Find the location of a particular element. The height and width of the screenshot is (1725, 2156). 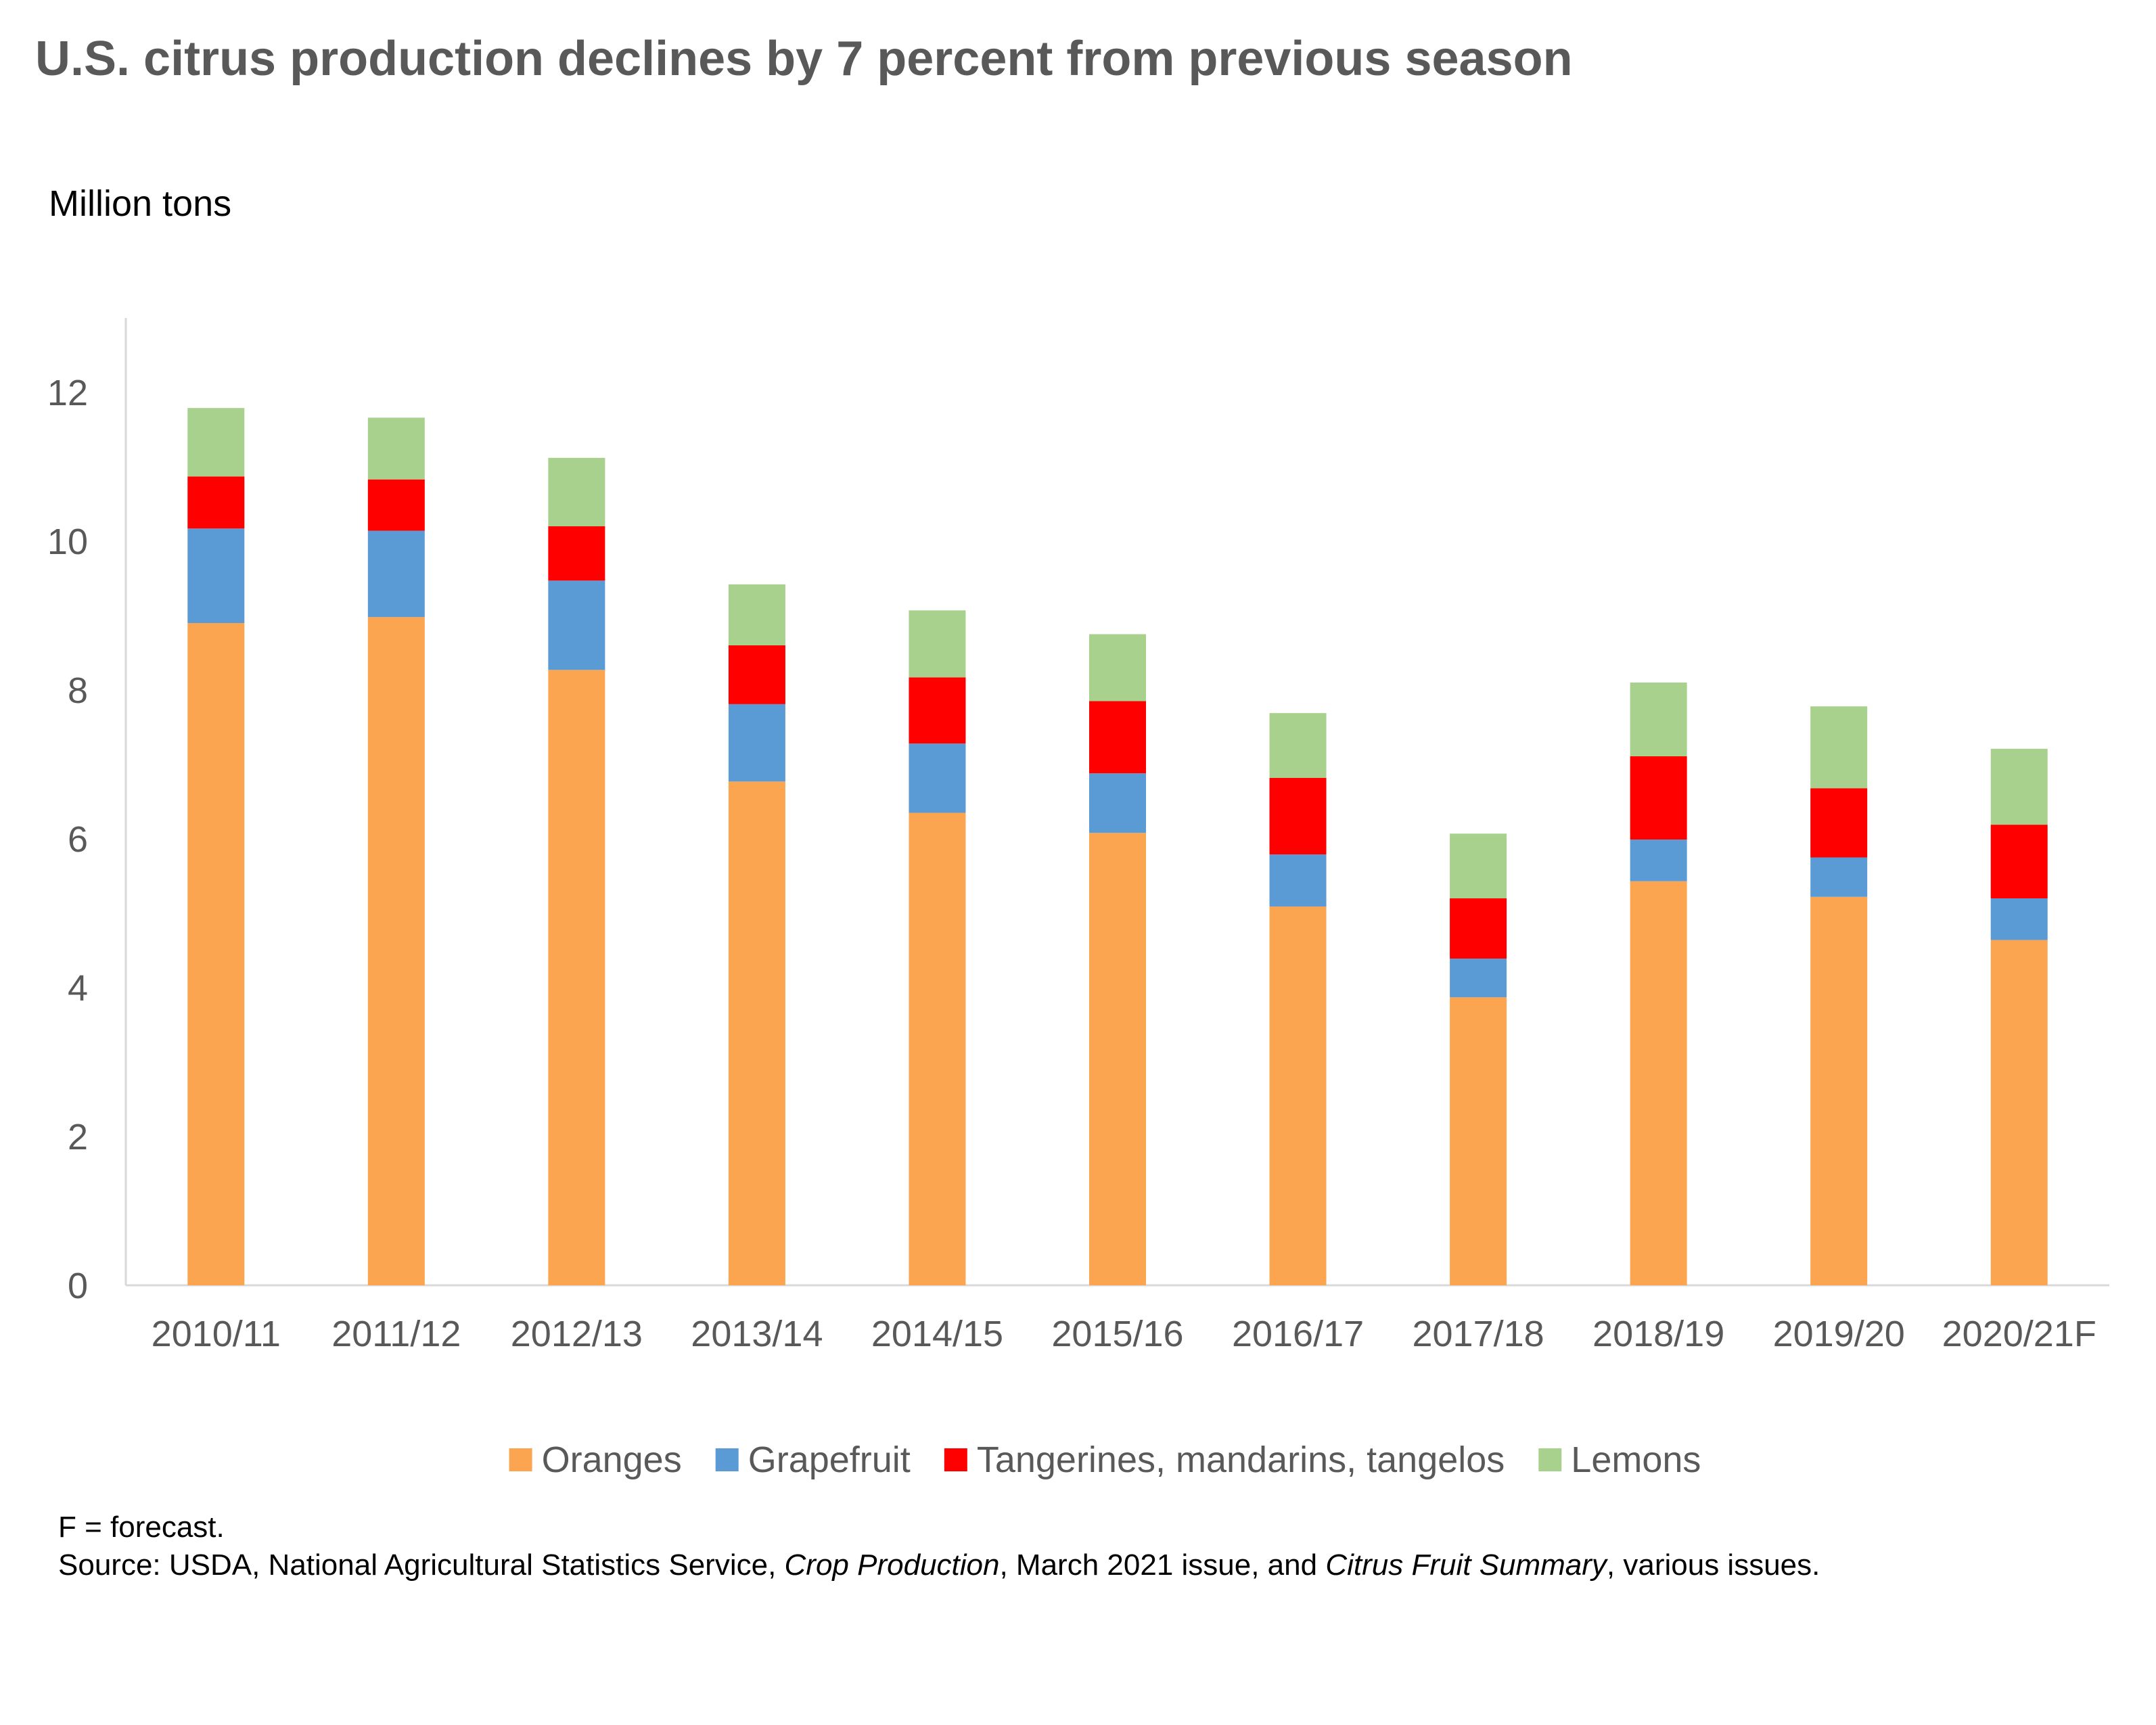

x-tick-label: 2013/14 is located at coordinates (757, 1334).